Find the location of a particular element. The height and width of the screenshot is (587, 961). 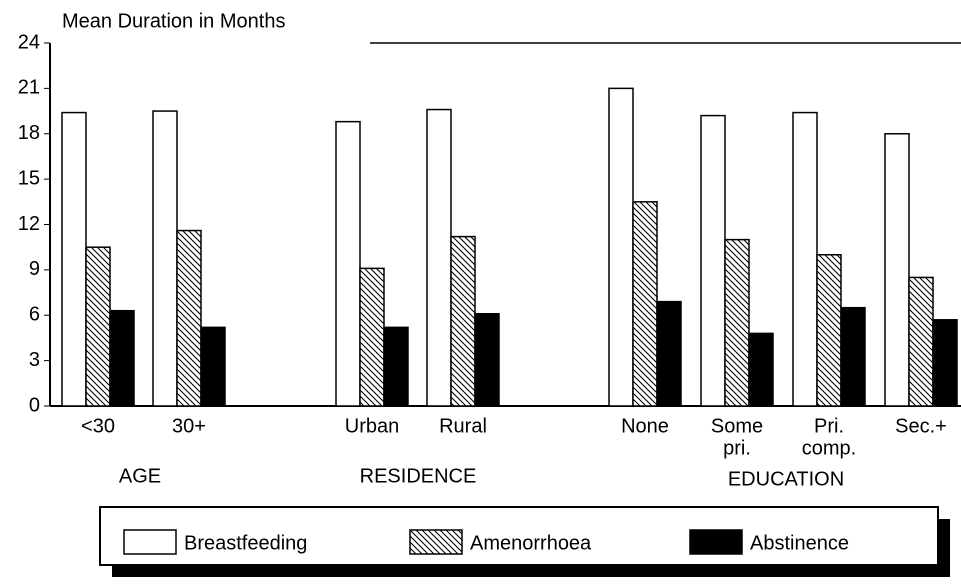

x-tick-label: Pri. is located at coordinates (829, 426).